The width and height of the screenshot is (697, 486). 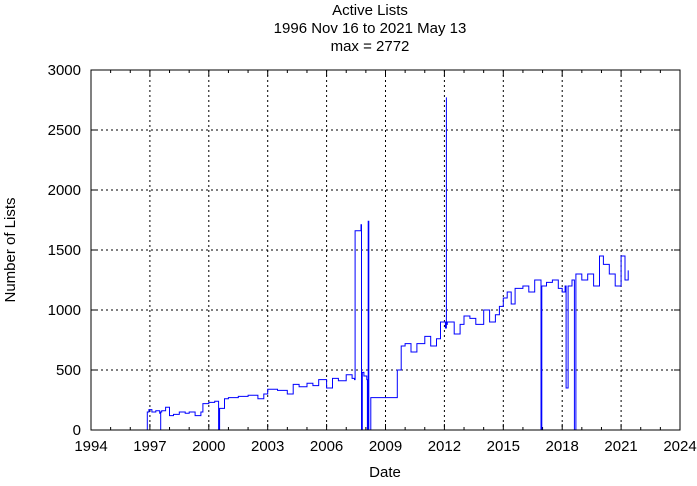 What do you see at coordinates (370, 46) in the screenshot?
I see `chart-max-annotation: max = 2772` at bounding box center [370, 46].